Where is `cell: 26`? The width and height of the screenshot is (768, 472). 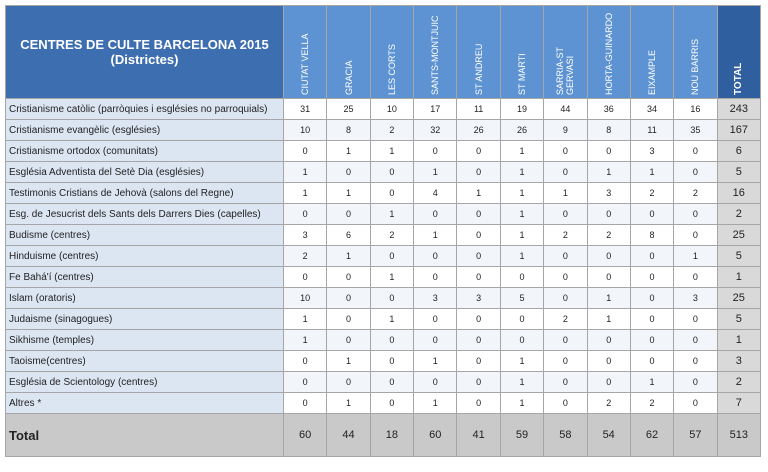
cell: 26 is located at coordinates (478, 130).